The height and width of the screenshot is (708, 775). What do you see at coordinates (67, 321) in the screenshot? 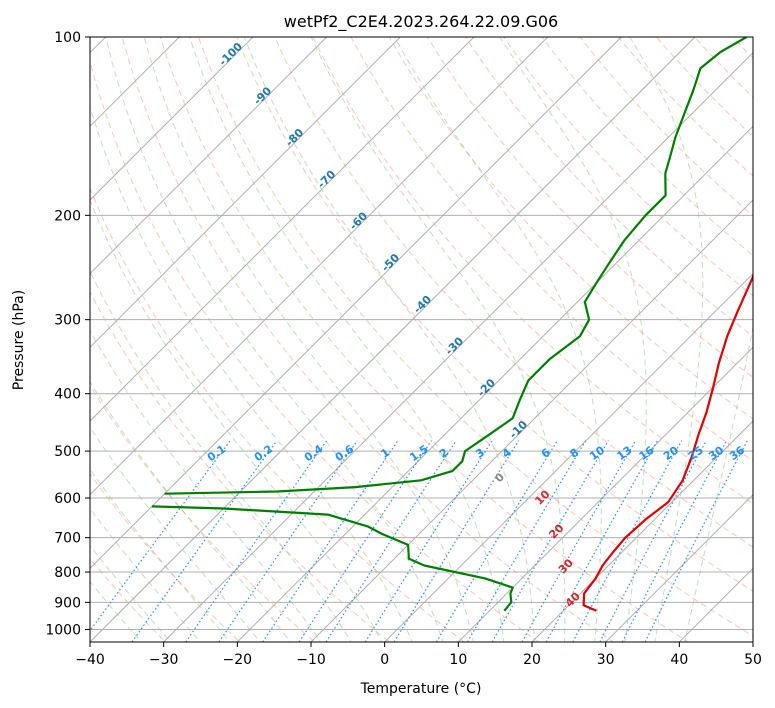
I see `y-tick-label: 300` at bounding box center [67, 321].